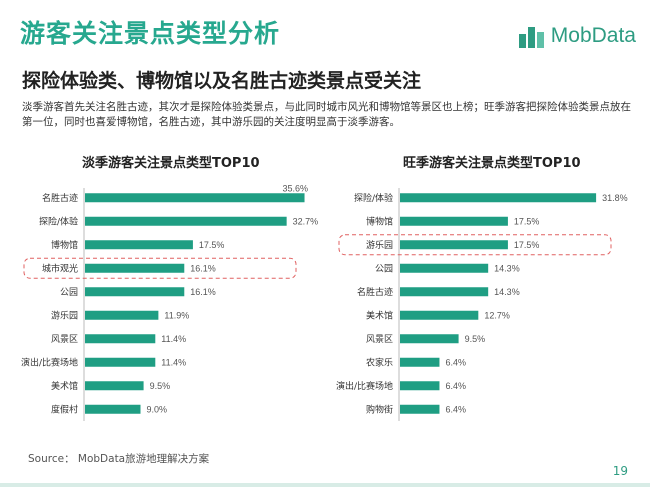 The height and width of the screenshot is (487, 650). I want to click on logo-text: MobData, so click(593, 35).